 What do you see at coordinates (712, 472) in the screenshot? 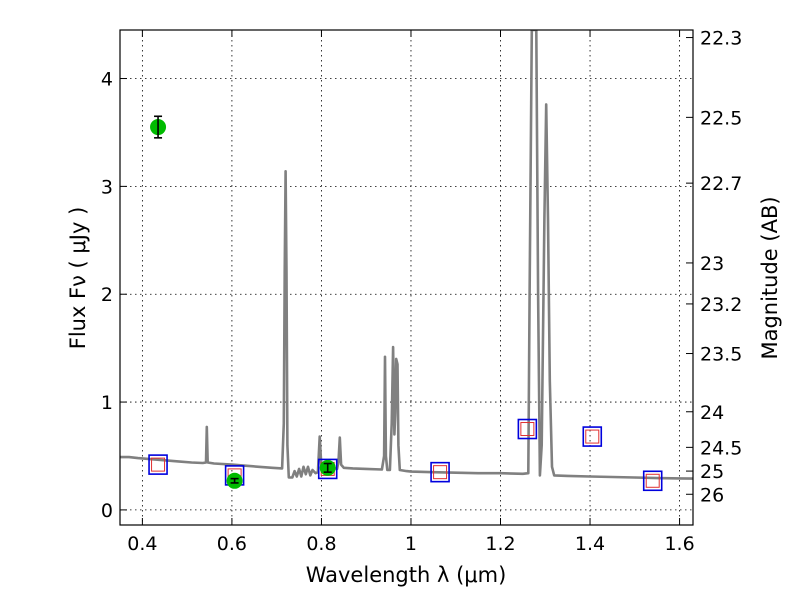
I see `magnitude-tick-label: 25` at bounding box center [712, 472].